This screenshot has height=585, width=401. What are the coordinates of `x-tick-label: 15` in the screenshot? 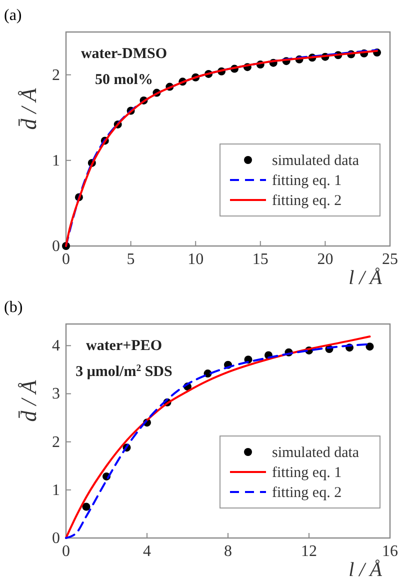 It's located at (260, 259).